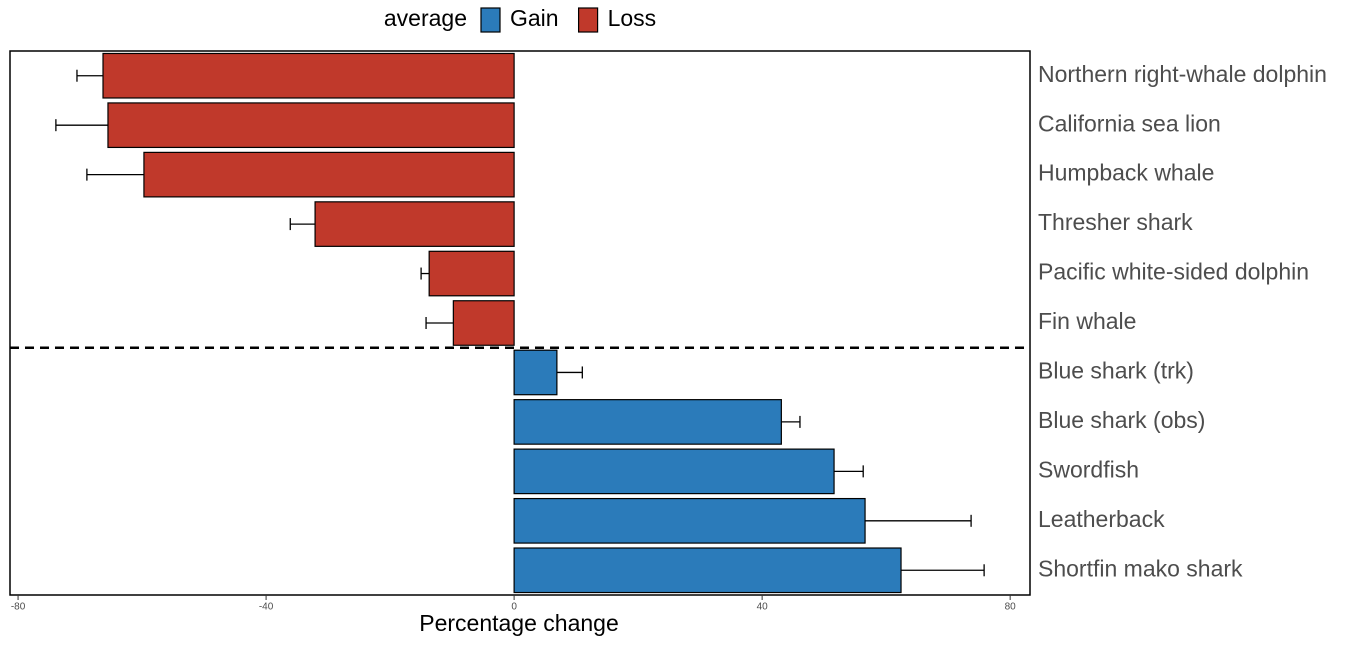 Image resolution: width=1354 pixels, height=645 pixels. Describe the element at coordinates (1115, 222) in the screenshot. I see `y-tick-label: Thresher shark` at that location.